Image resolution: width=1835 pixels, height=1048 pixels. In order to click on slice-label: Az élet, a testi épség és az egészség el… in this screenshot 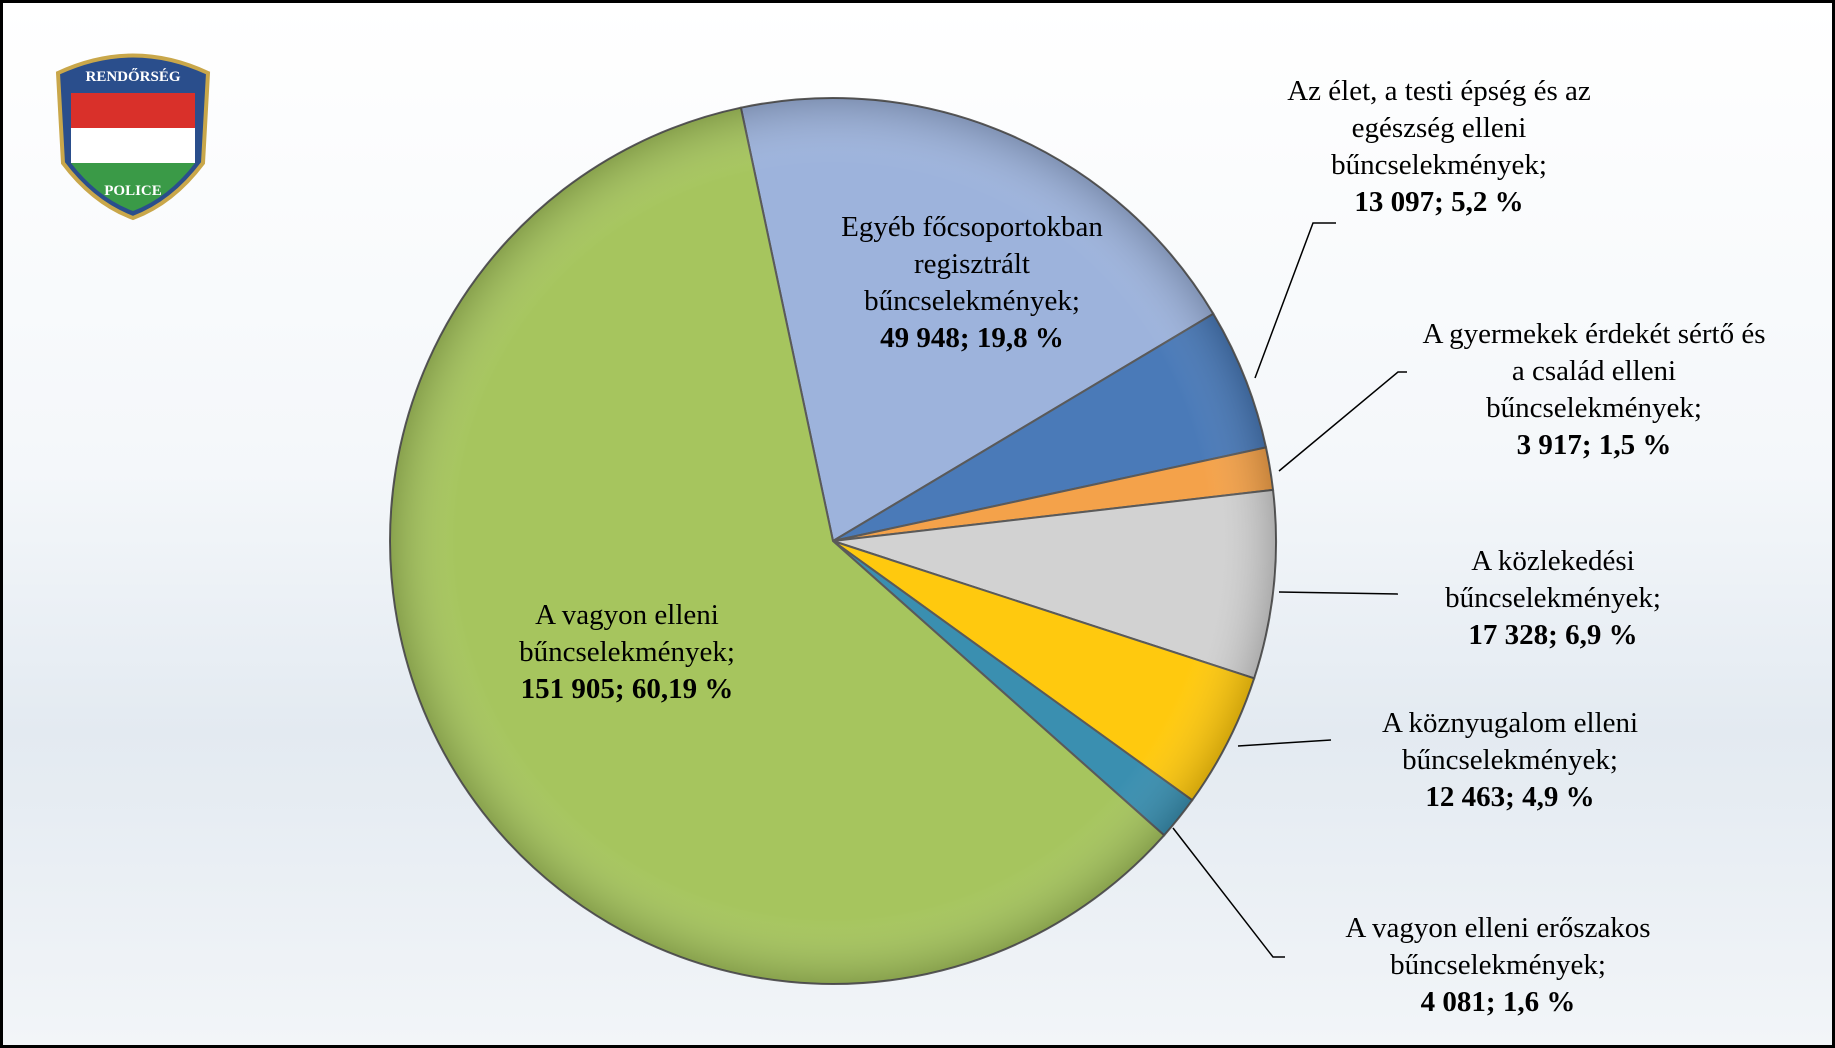, I will do `click(1439, 147)`.